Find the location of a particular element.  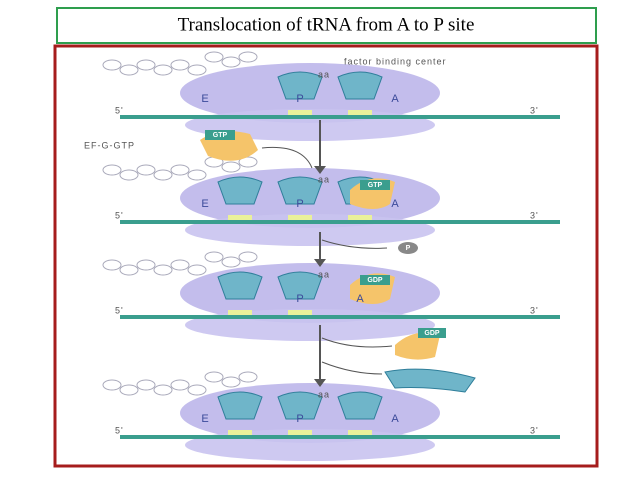

title: Translocation of tRNA from A to P site is located at coordinates (326, 24).